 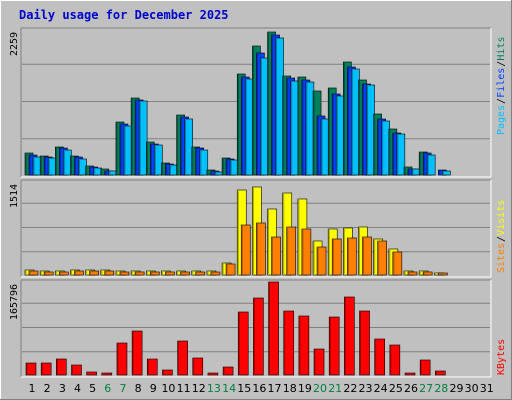 I want to click on x-axis-label-day-14: 14, so click(x=229, y=388).